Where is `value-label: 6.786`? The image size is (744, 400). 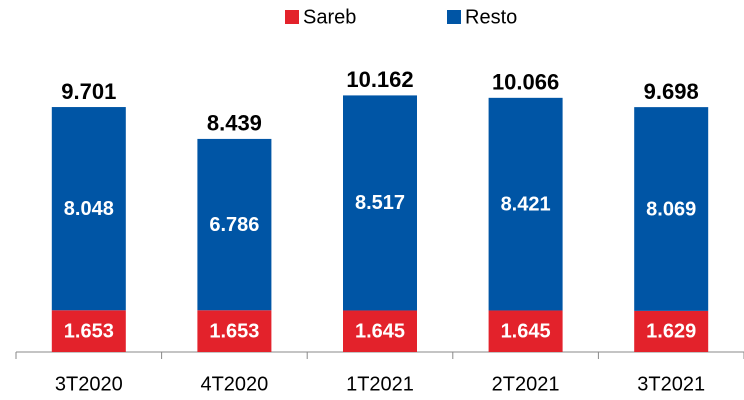
value-label: 6.786 is located at coordinates (234, 225).